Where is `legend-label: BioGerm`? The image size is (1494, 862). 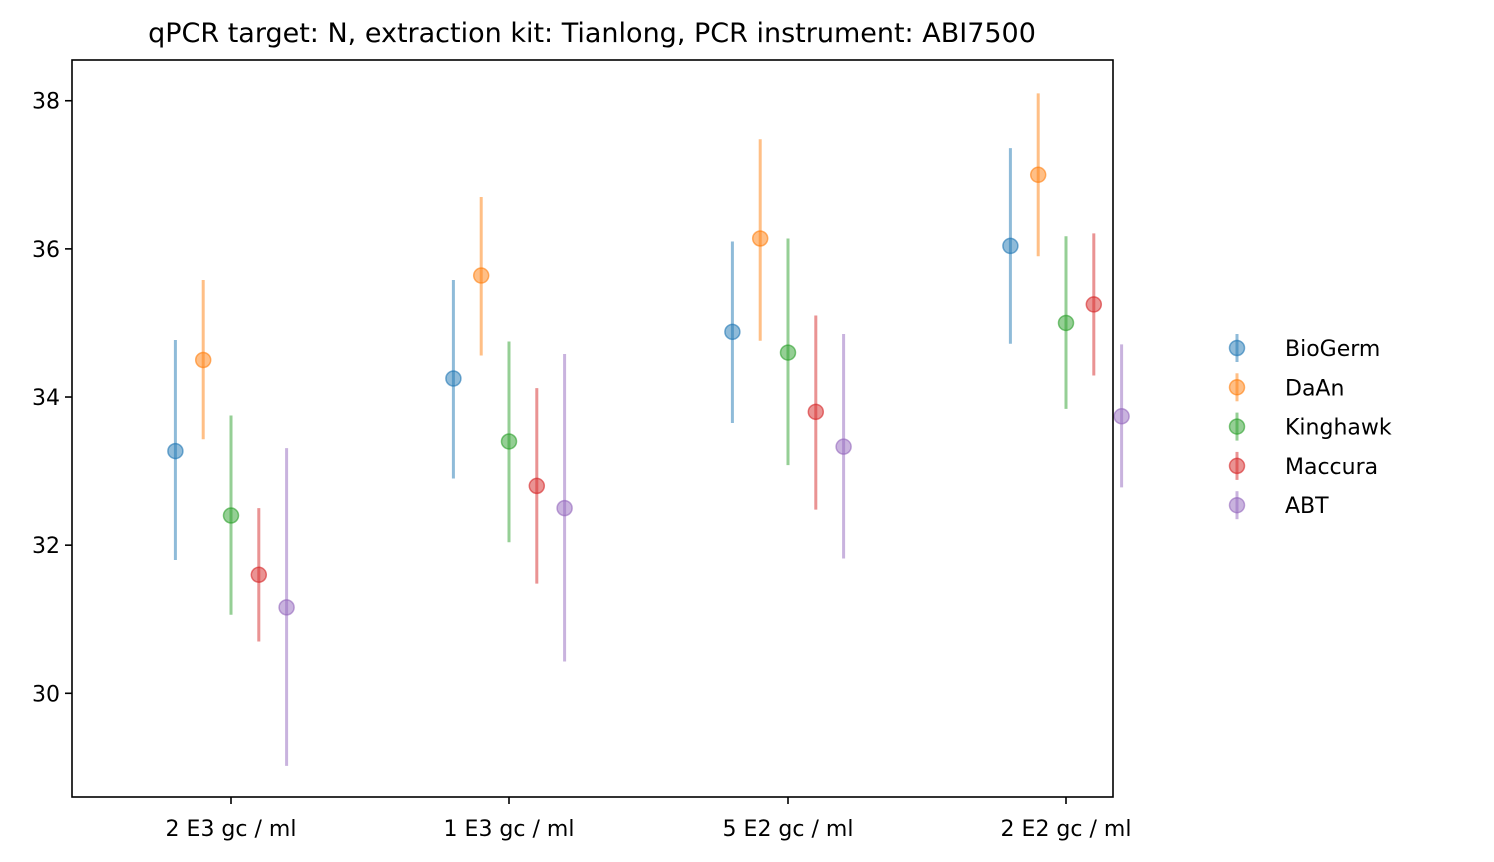
legend-label: BioGerm is located at coordinates (1332, 349).